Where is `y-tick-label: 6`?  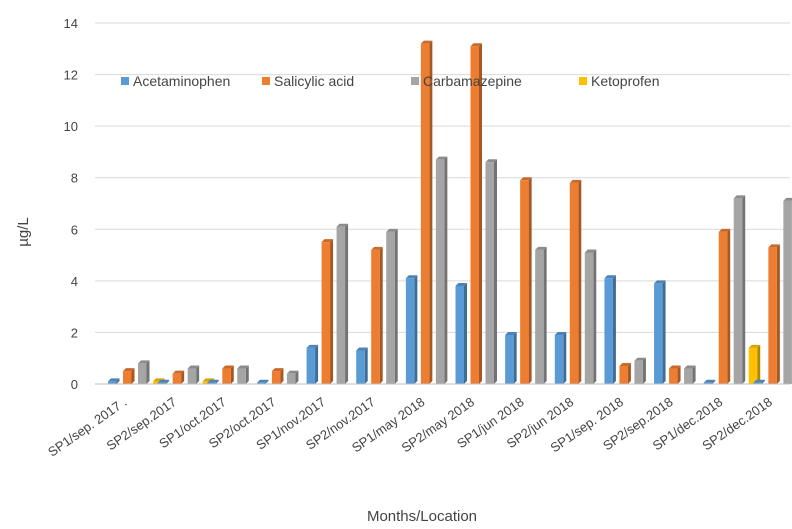
y-tick-label: 6 is located at coordinates (74, 229).